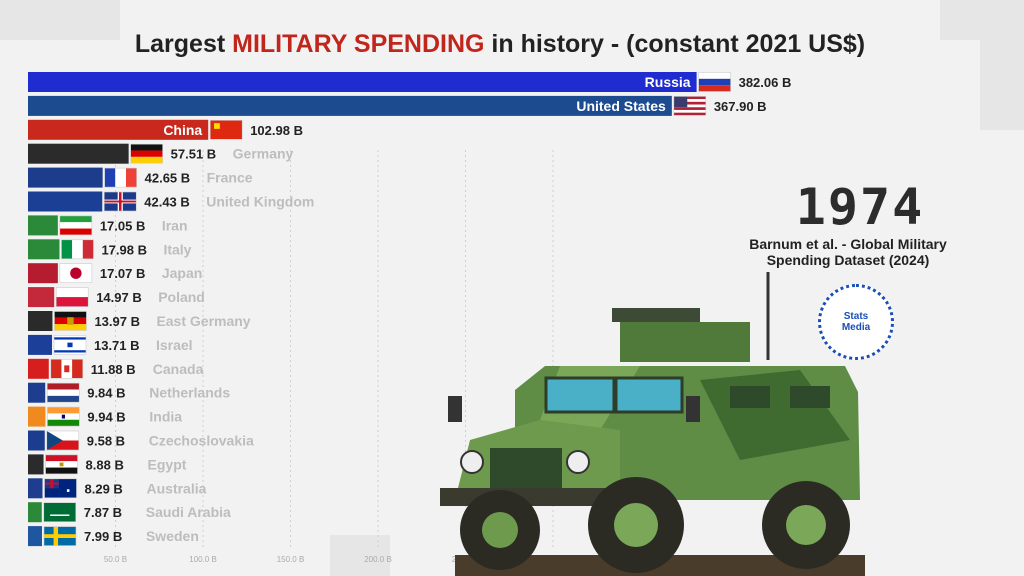  Describe the element at coordinates (120, 201) in the screenshot. I see `flag-icon-uk` at that location.